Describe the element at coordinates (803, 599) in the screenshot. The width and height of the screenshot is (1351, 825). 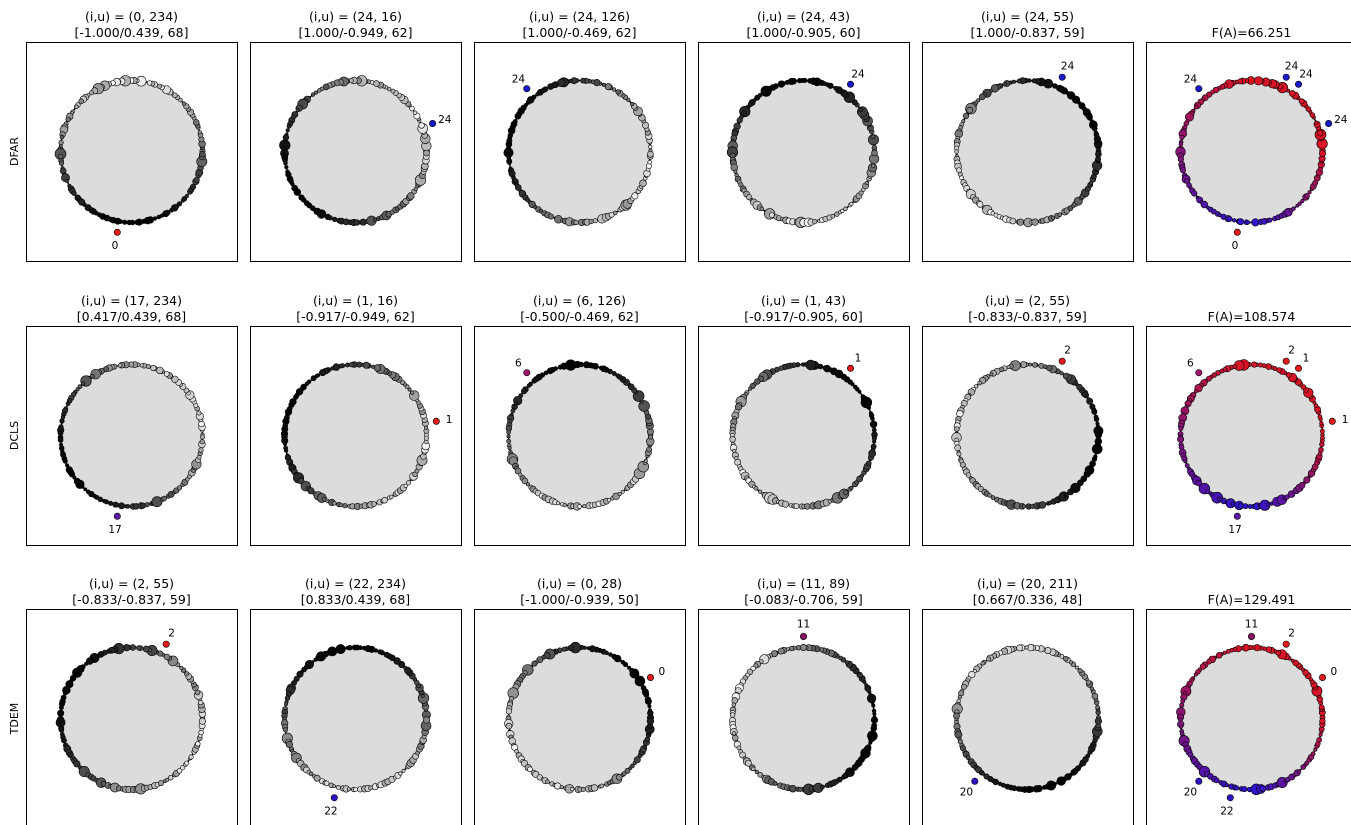
I see `panel-subtitle: [-0.083/-0.706, 59]` at that location.